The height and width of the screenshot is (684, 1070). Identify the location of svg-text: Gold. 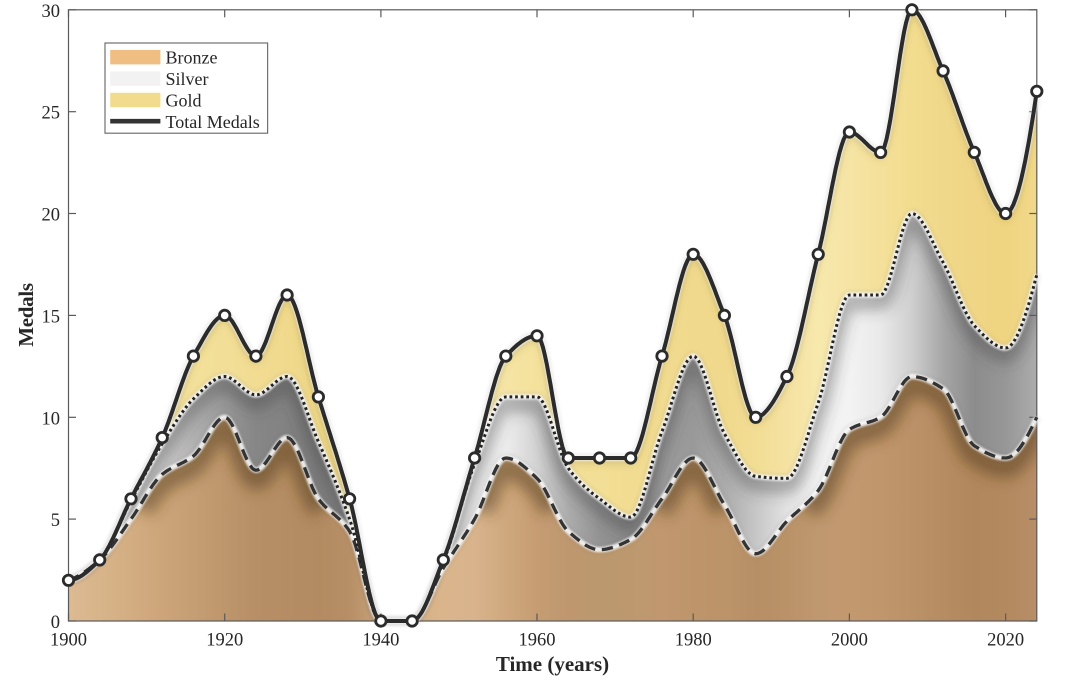
(184, 100).